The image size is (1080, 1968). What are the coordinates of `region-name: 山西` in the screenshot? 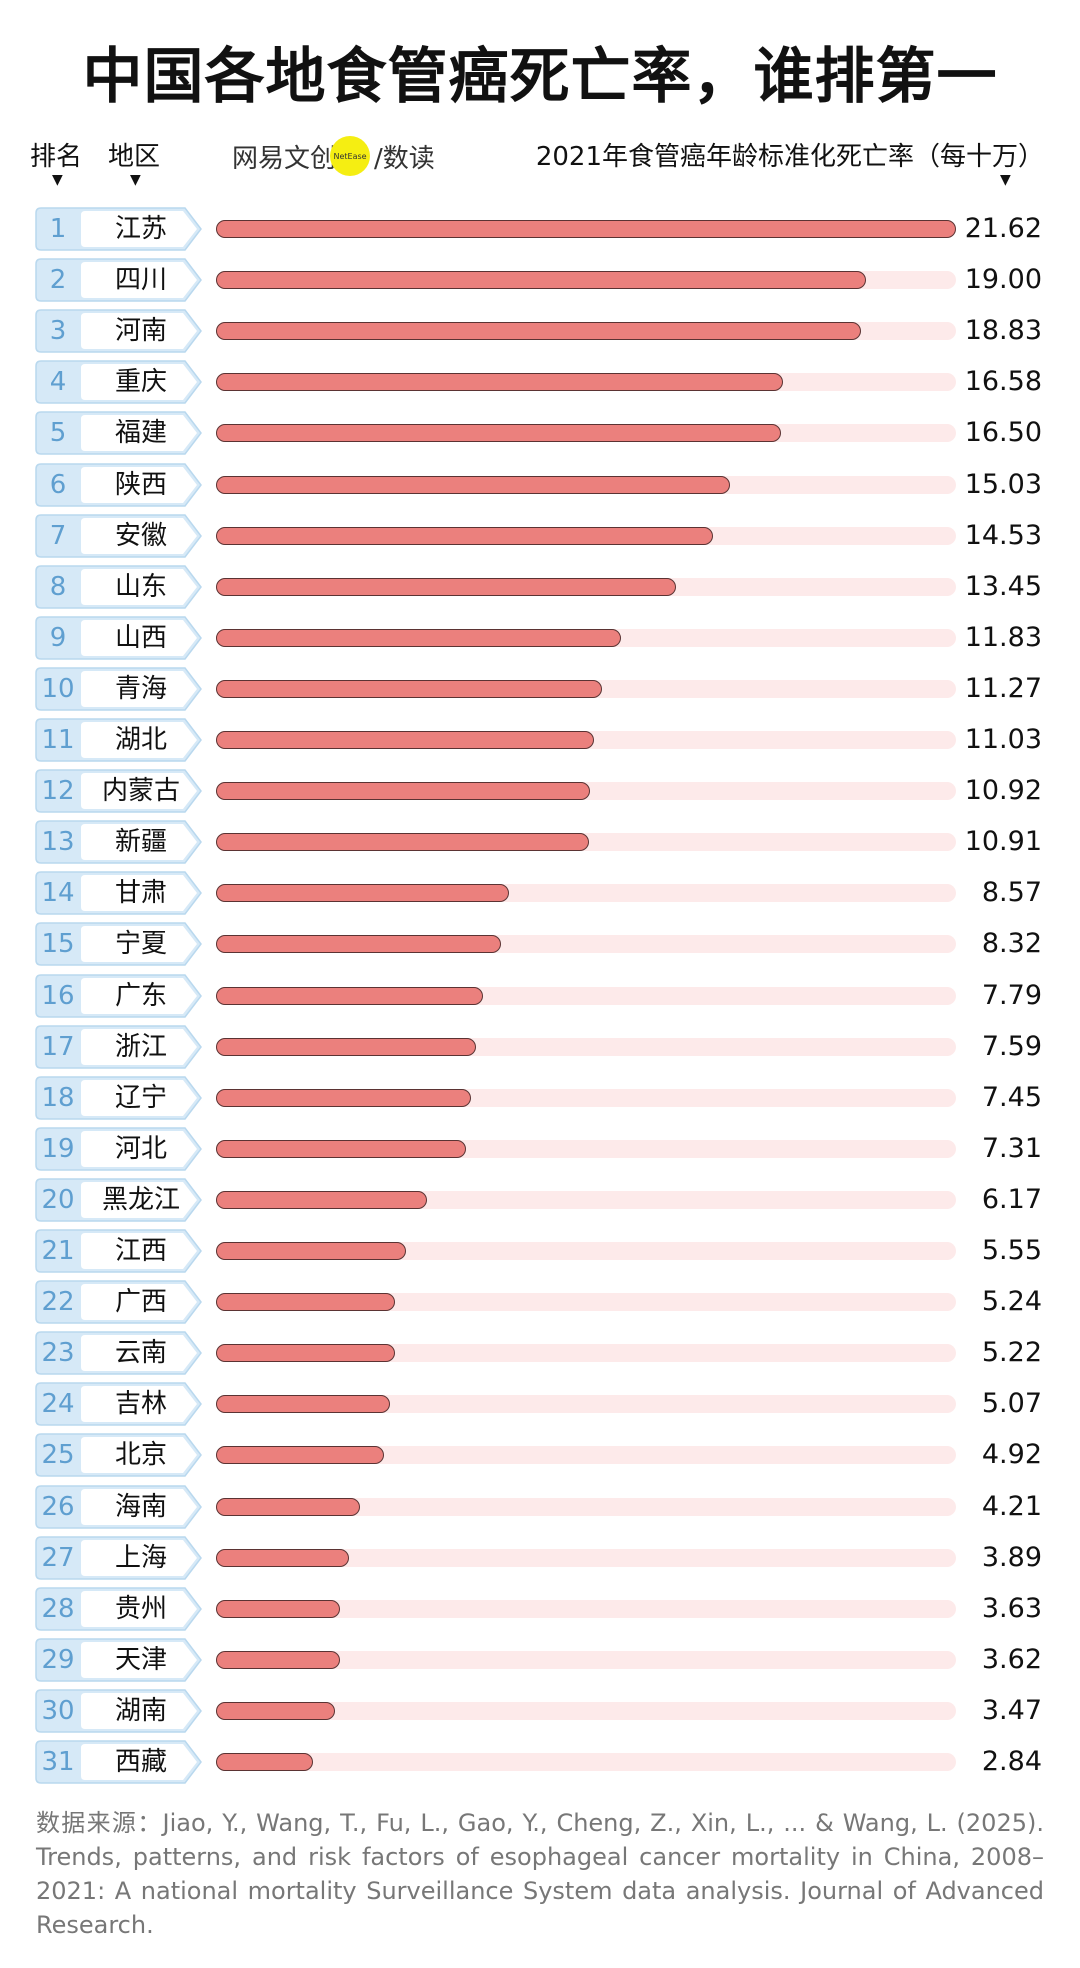 It's located at (140, 637).